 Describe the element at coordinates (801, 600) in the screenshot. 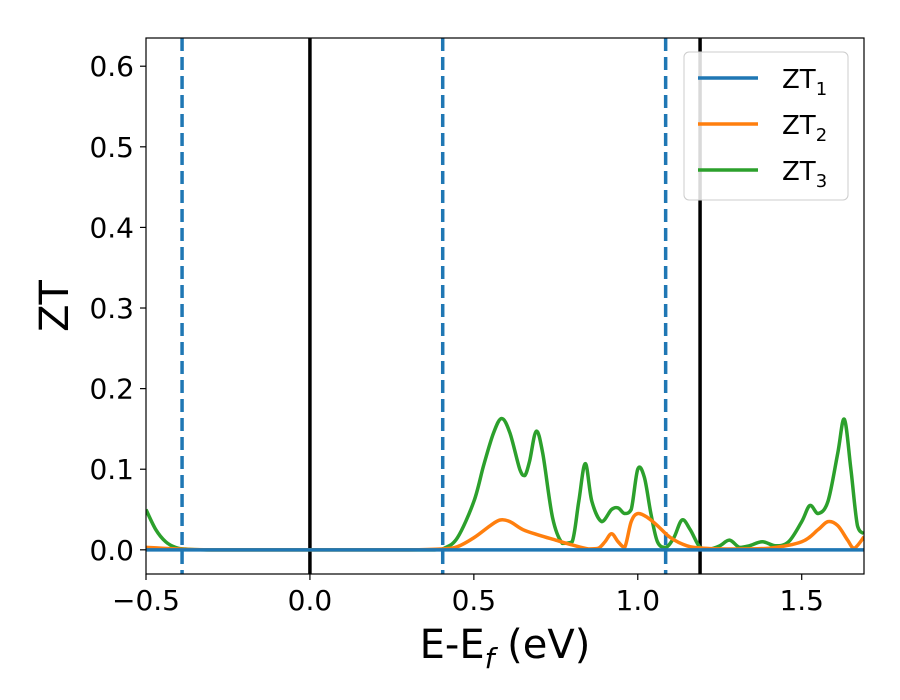

I see `x-tick-label: 1.5` at that location.